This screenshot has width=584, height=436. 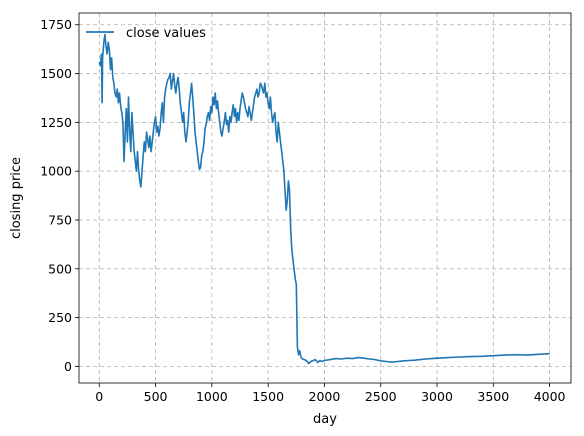 I want to click on x-tick-label: 1500, so click(x=268, y=396).